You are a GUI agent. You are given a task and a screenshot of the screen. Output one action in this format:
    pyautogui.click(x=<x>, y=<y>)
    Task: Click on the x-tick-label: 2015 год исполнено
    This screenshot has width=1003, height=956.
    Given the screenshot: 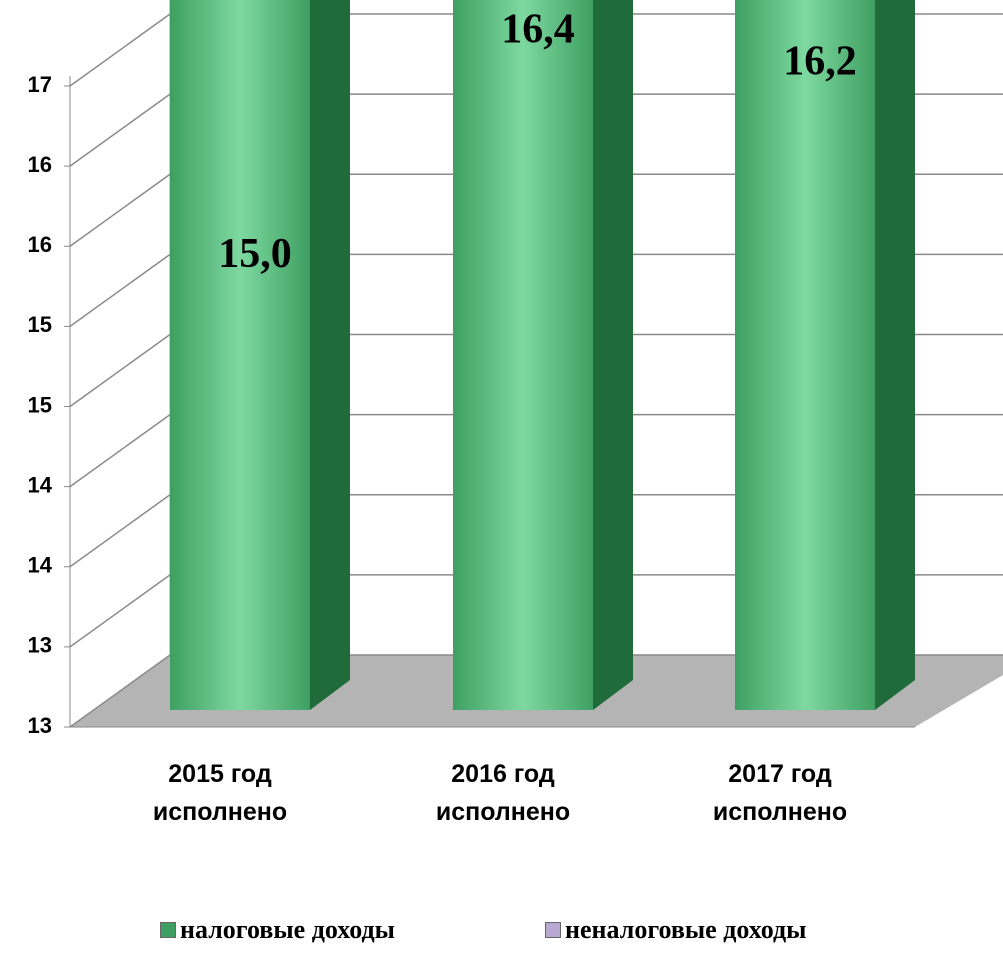 What is the action you would take?
    pyautogui.click(x=220, y=793)
    